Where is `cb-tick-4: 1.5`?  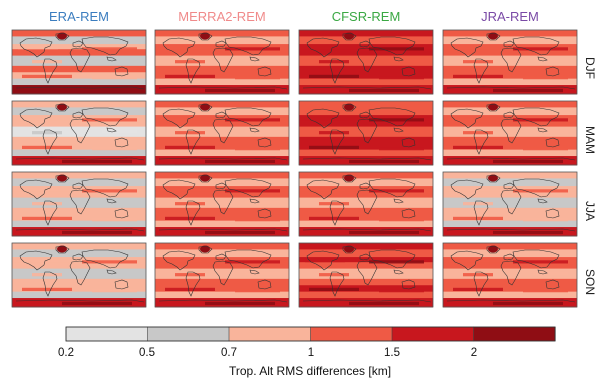
cb-tick-4: 1.5 is located at coordinates (392, 353).